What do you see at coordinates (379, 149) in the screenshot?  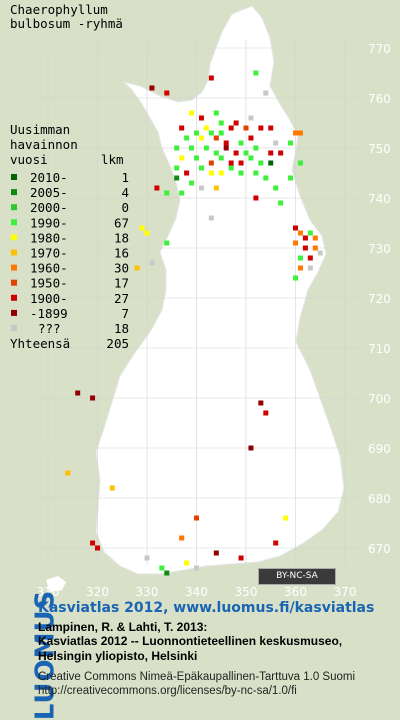 I see `northing-tick-label: 750` at bounding box center [379, 149].